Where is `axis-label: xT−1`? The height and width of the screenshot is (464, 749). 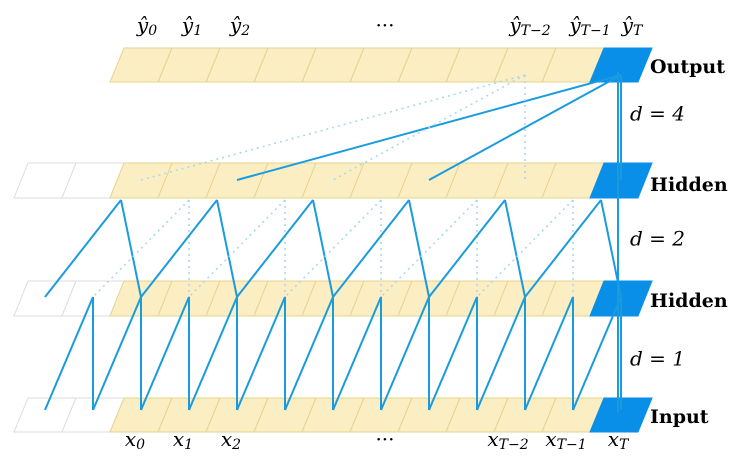
axis-label: xT−1 is located at coordinates (565, 440).